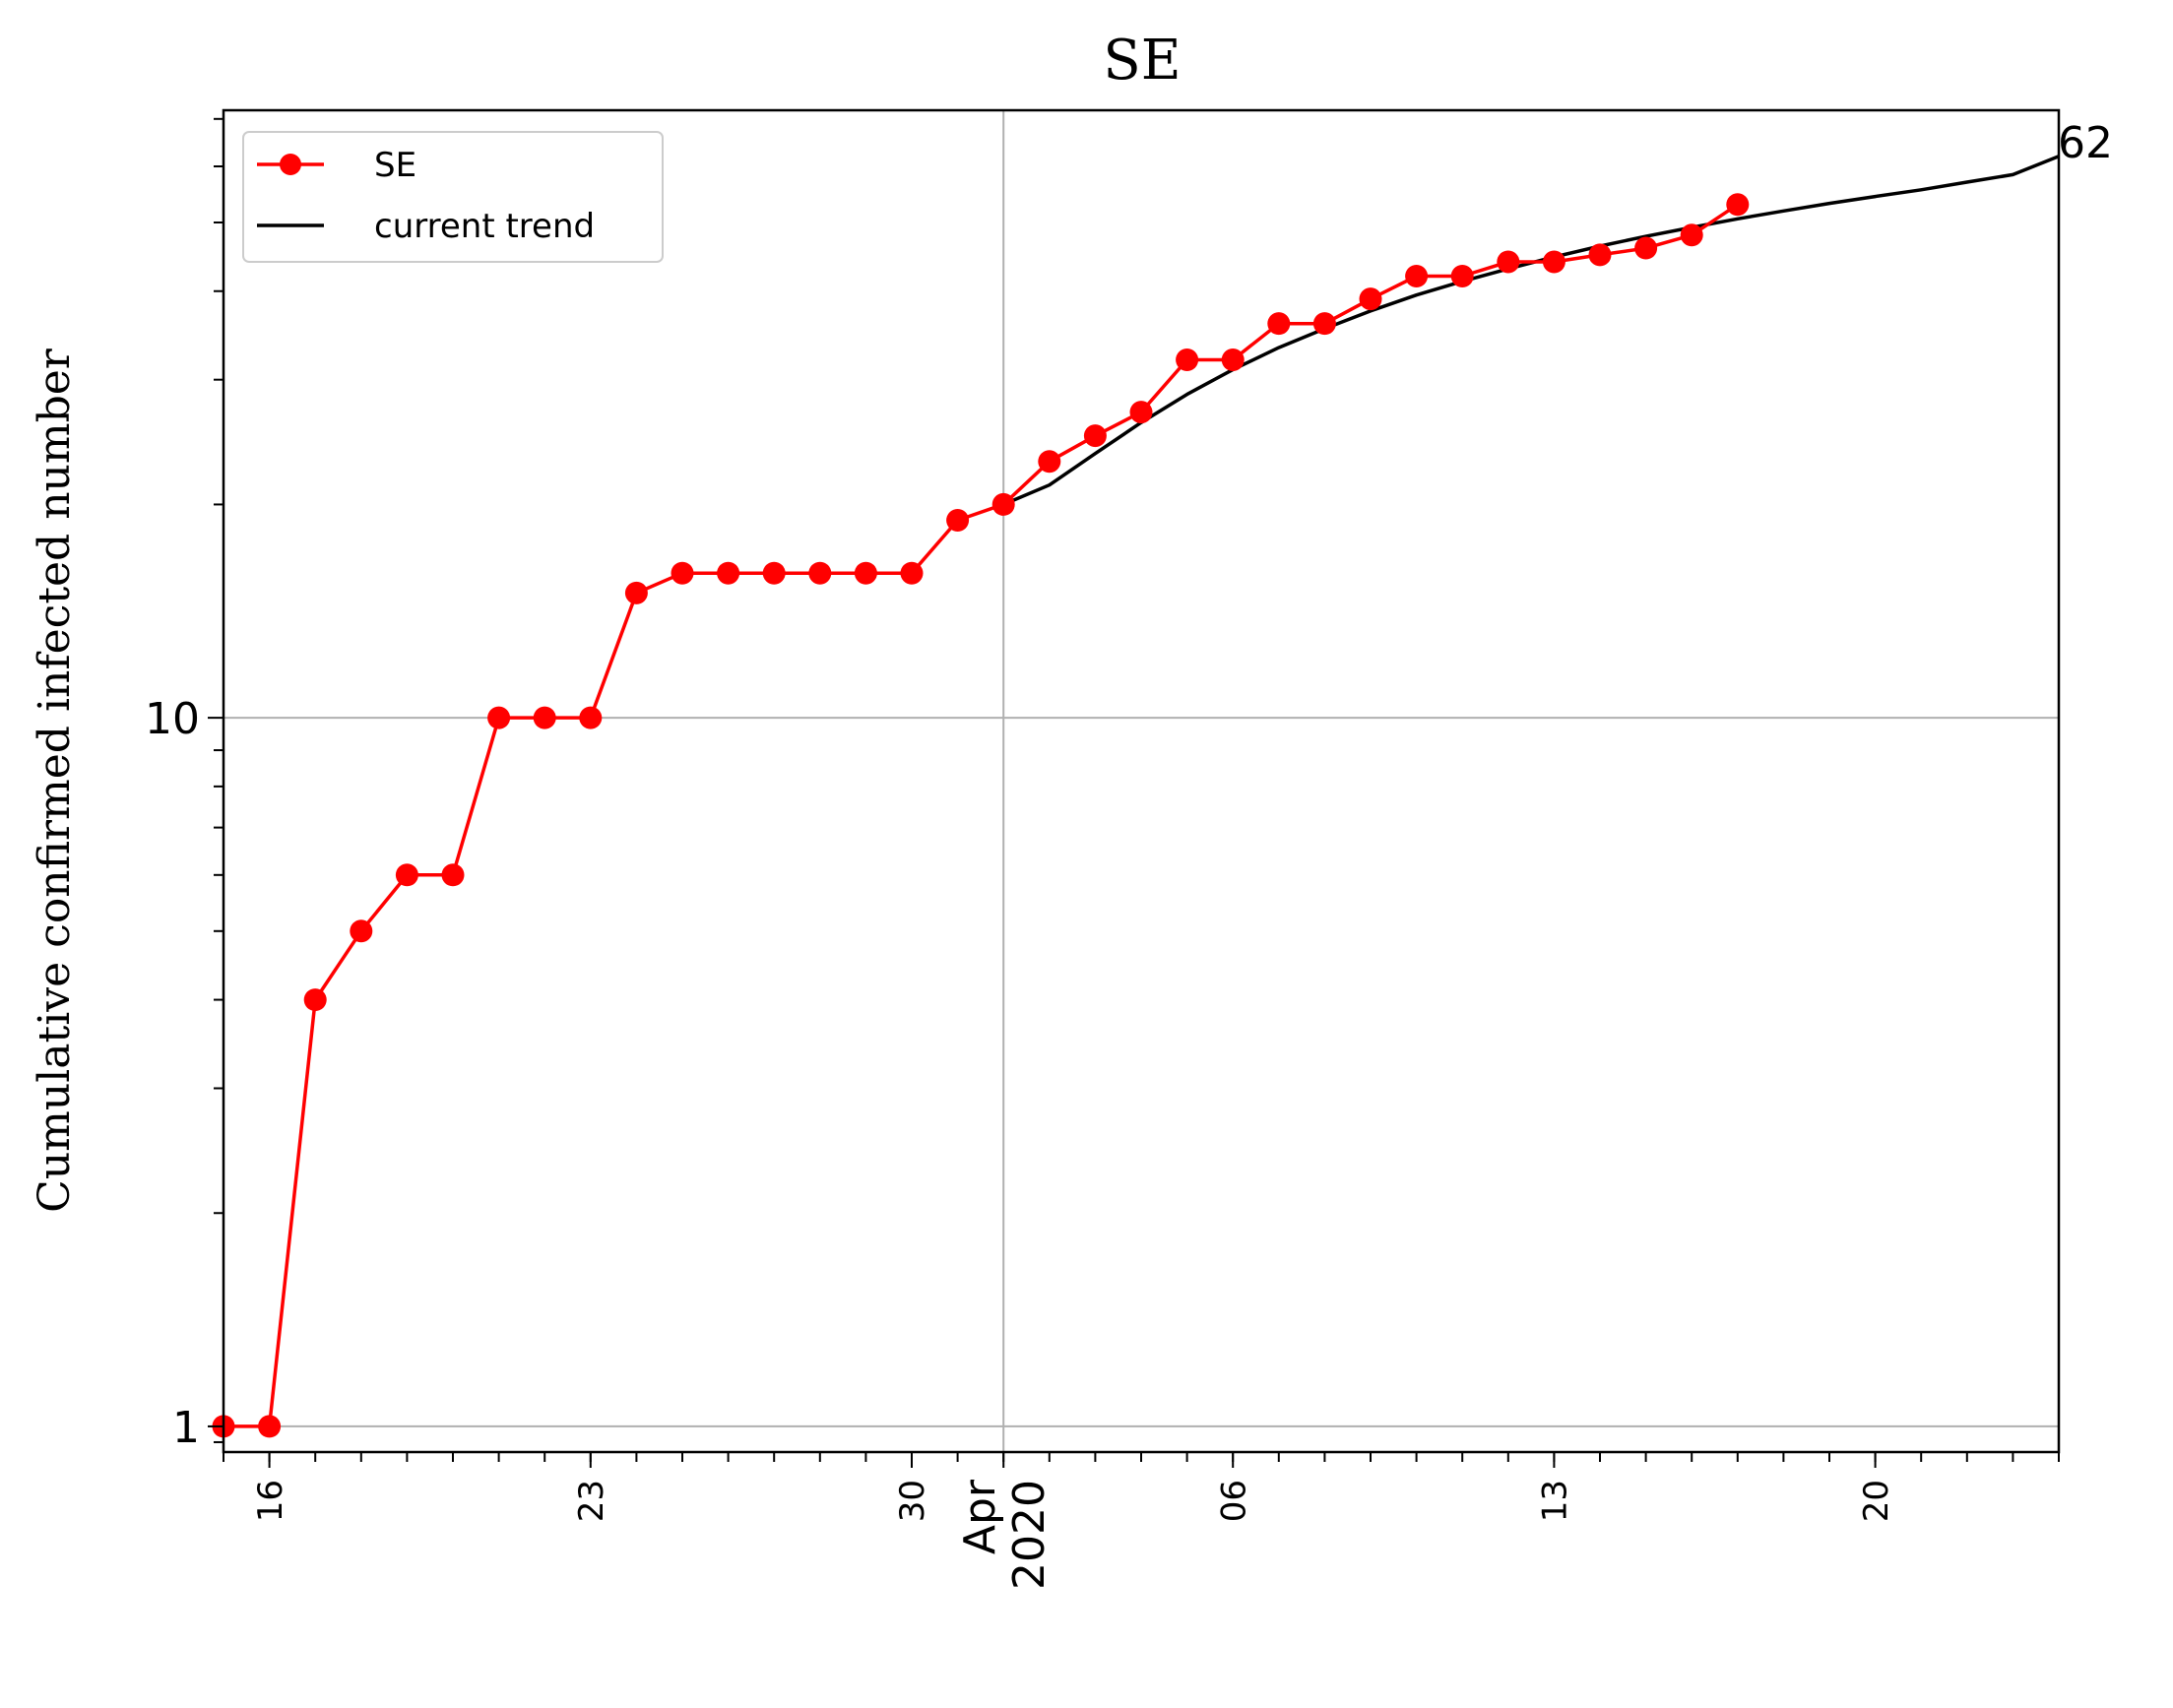 The image size is (2173, 1708). I want to click on x-tick-label: 2020, so click(1029, 1535).